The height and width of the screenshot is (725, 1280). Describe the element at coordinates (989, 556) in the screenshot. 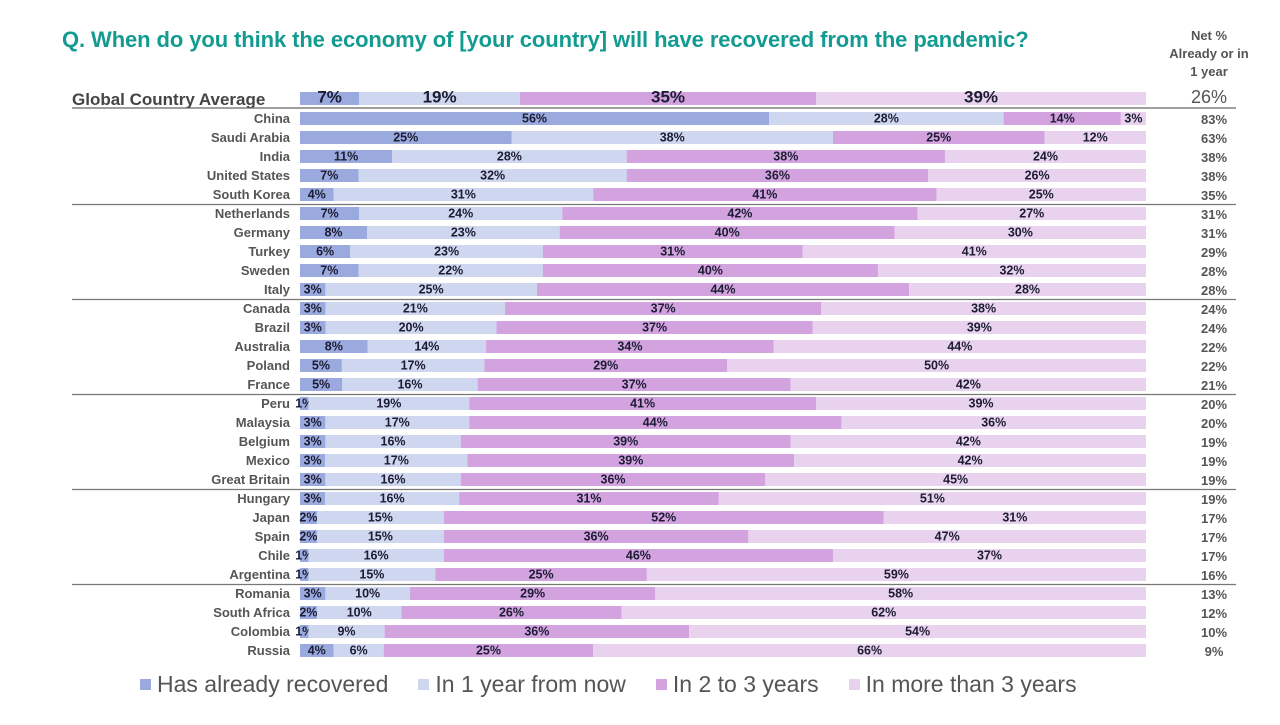

I see `row-chile-data-label-4: 37%` at that location.